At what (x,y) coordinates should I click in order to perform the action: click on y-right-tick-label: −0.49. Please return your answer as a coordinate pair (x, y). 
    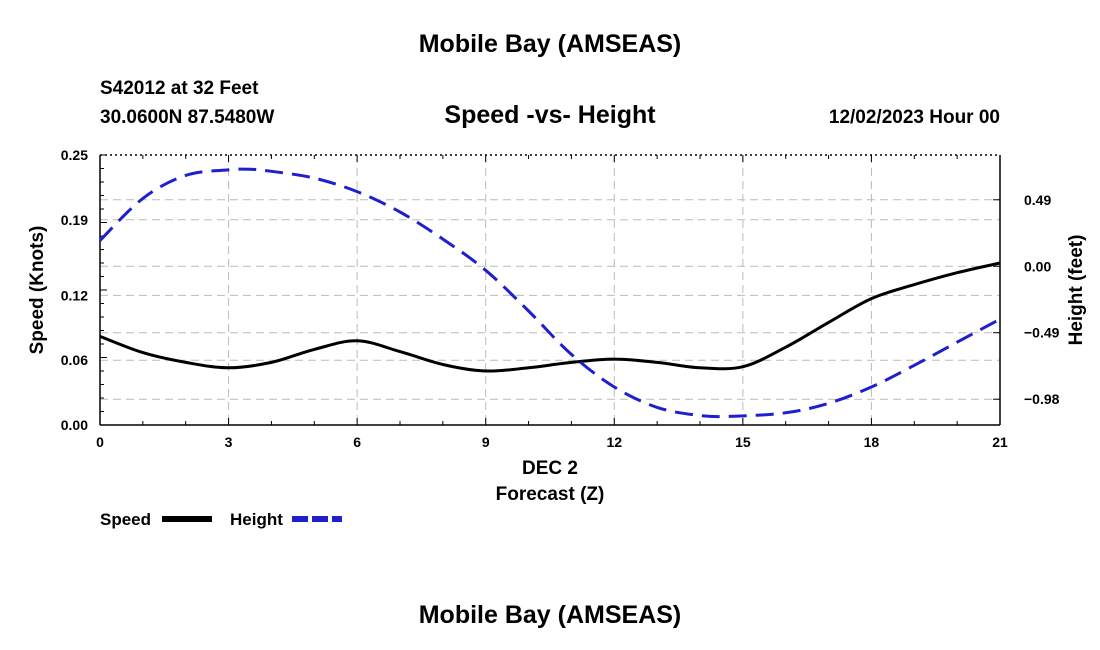
    Looking at the image, I should click on (1042, 333).